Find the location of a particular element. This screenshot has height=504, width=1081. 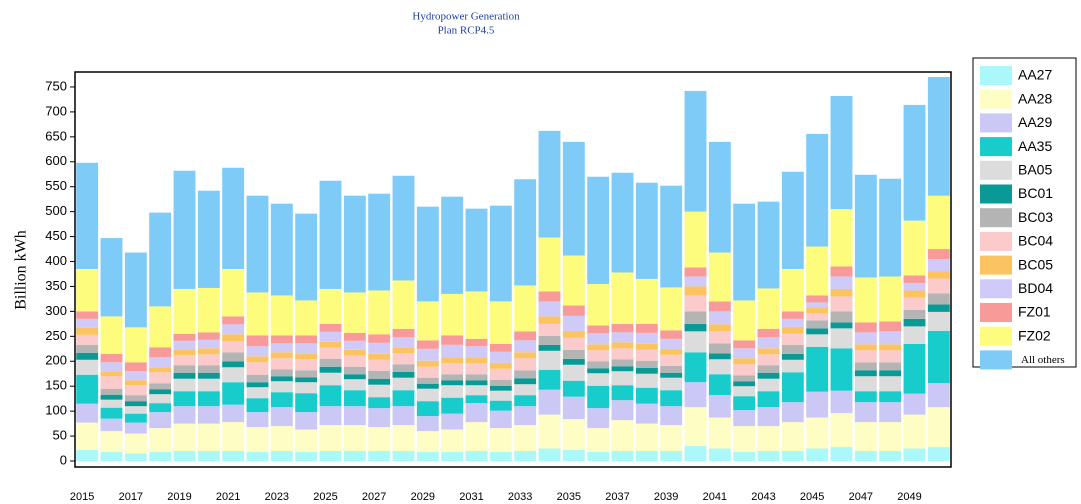

x-tick-label: 2023 is located at coordinates (277, 497).